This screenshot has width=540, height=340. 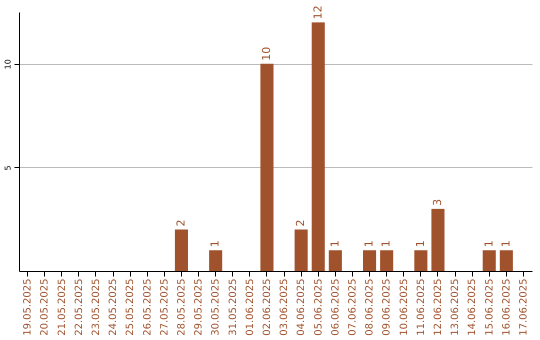 What do you see at coordinates (250, 307) in the screenshot?
I see `x-tick-label: 01.06.2025` at bounding box center [250, 307].